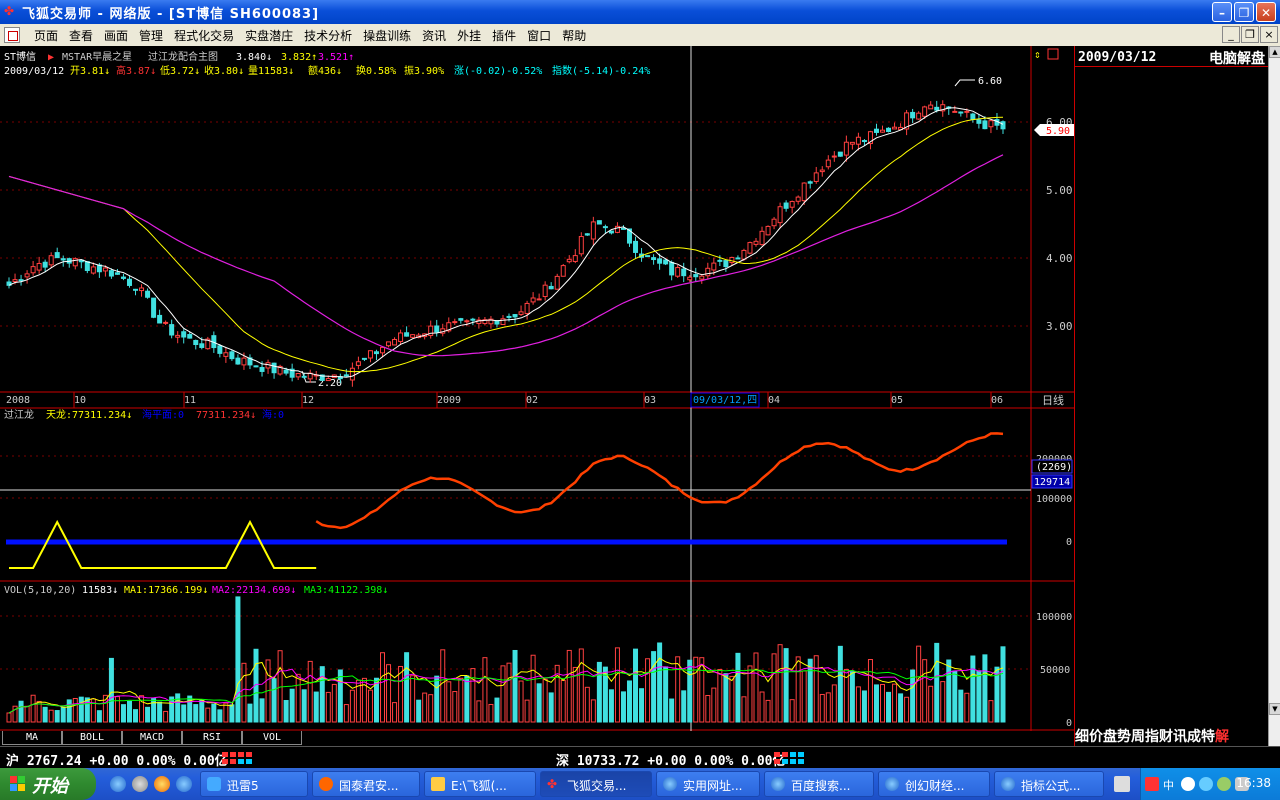 The height and width of the screenshot is (800, 1280). I want to click on shanghai-index: 沪 2767.24 +0.00 0.00% 0.00亿, so click(117, 761).